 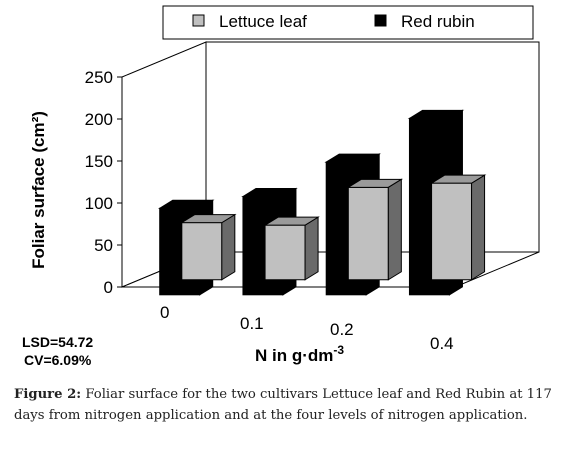 What do you see at coordinates (164, 312) in the screenshot?
I see `x-tick-label: 0` at bounding box center [164, 312].